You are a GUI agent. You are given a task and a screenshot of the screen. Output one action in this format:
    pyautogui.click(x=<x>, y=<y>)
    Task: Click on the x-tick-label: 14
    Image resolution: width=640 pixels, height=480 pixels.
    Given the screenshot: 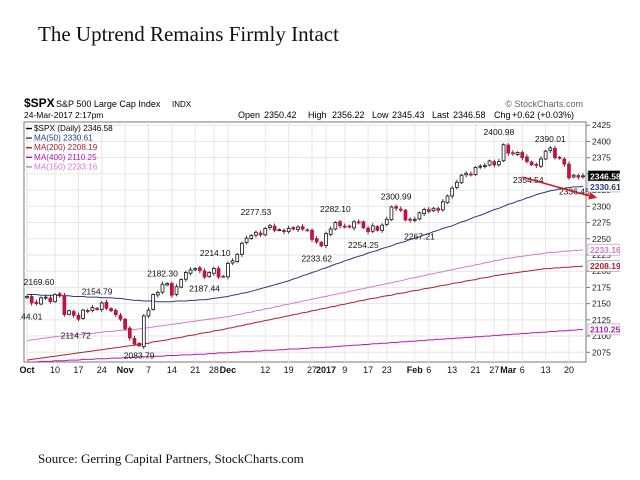 What is the action you would take?
    pyautogui.click(x=172, y=370)
    